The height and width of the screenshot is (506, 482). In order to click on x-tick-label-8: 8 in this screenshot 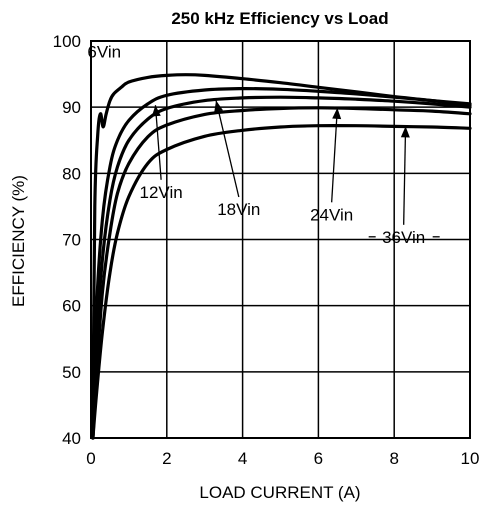, I will do `click(393, 458)`.